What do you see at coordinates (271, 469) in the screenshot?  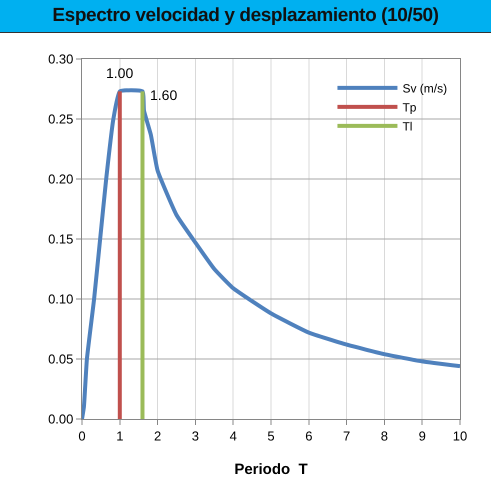 I see `x-axis-title: Periodo T` at bounding box center [271, 469].